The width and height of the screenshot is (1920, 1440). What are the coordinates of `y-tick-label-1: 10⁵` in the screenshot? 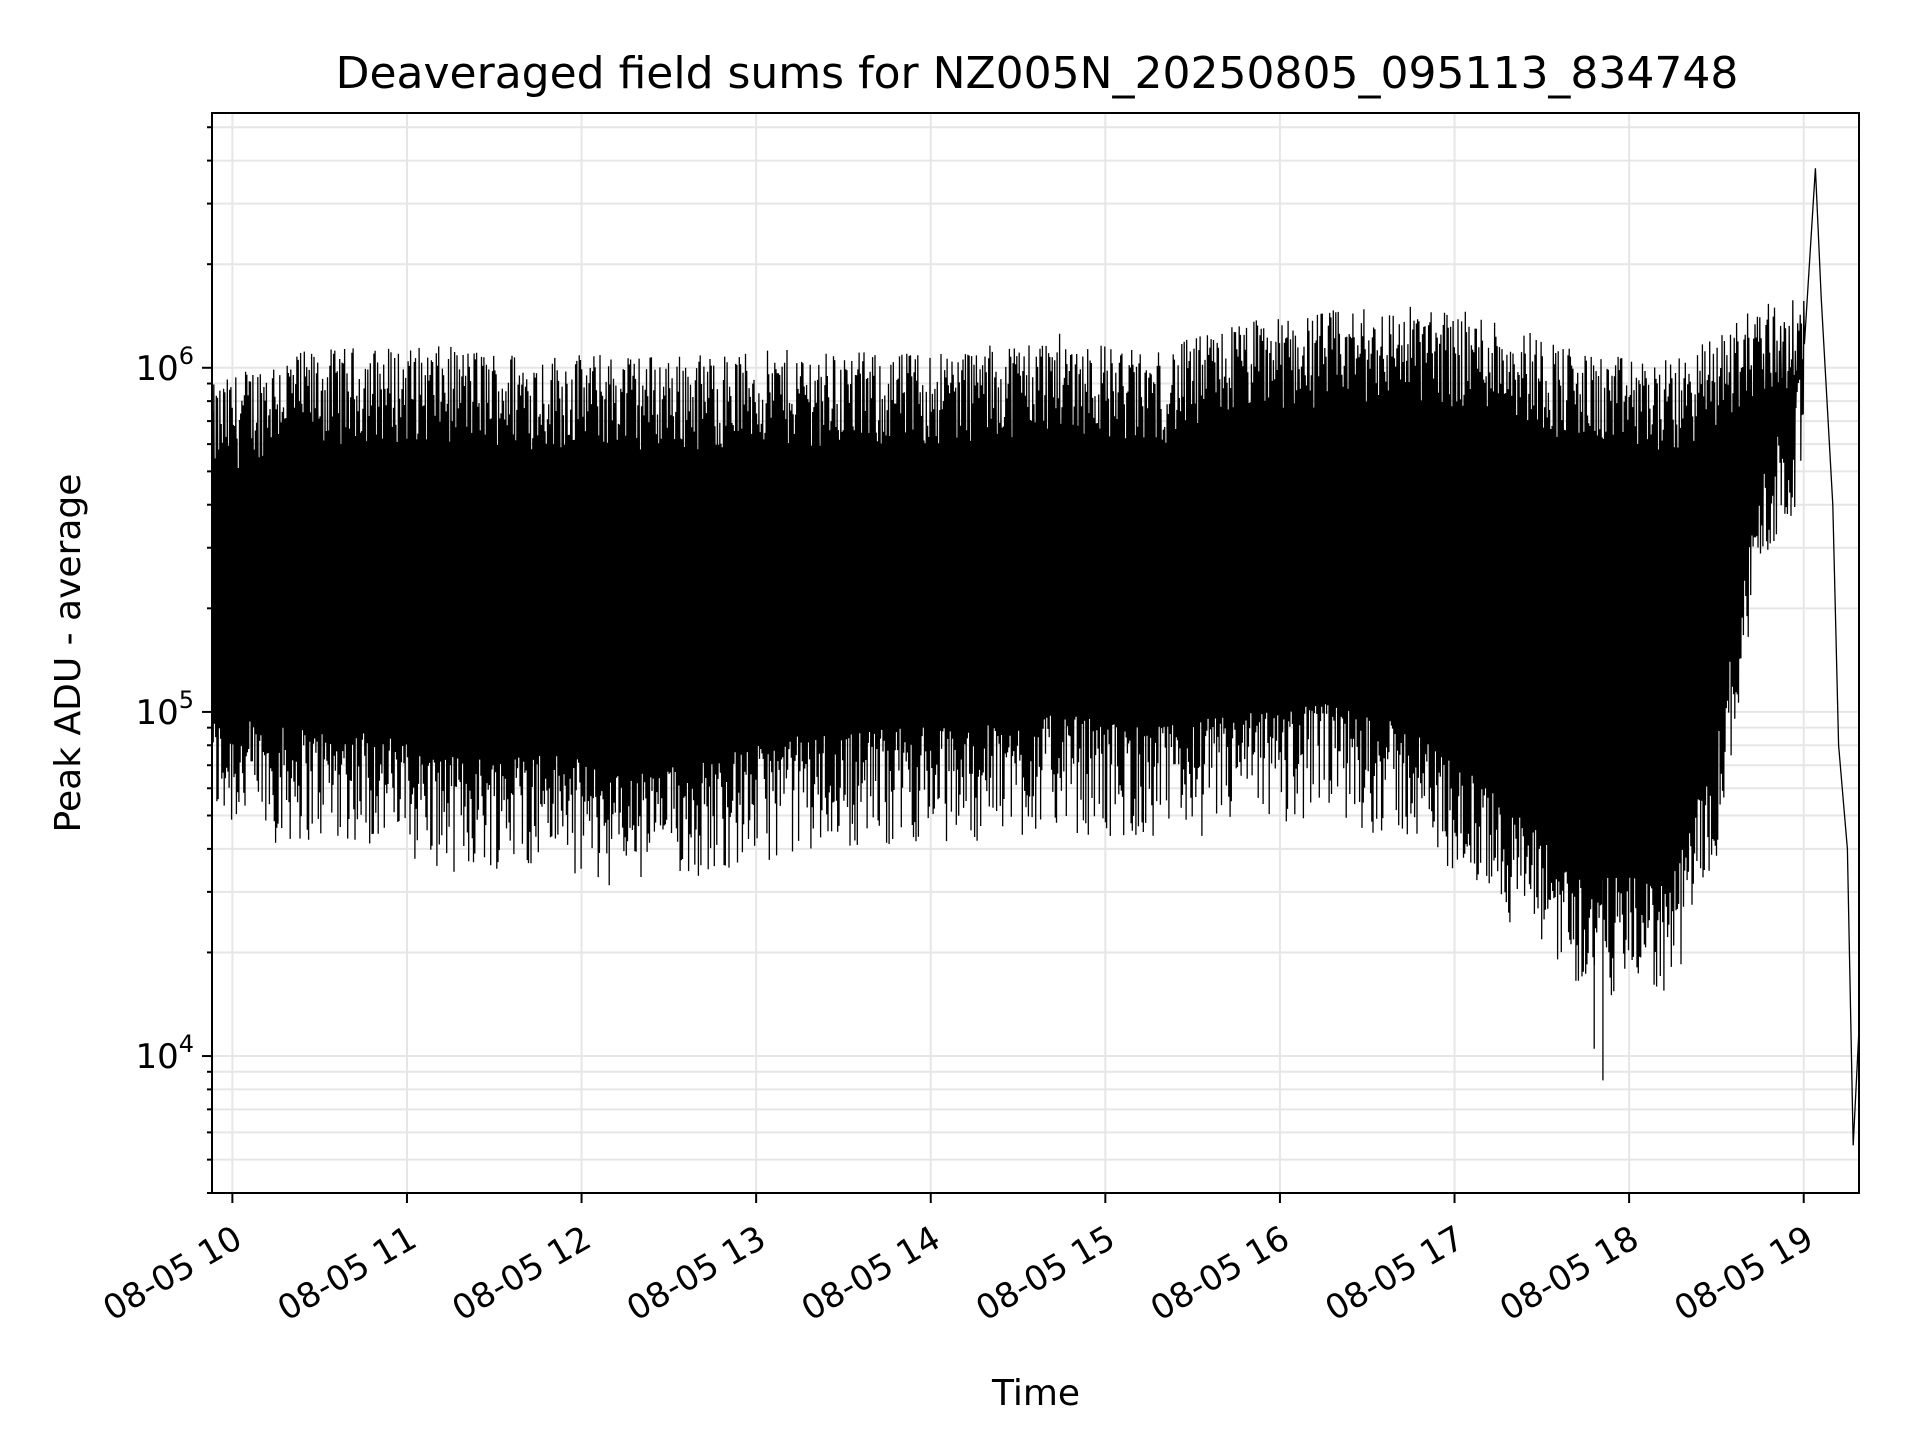 It's located at (164, 709).